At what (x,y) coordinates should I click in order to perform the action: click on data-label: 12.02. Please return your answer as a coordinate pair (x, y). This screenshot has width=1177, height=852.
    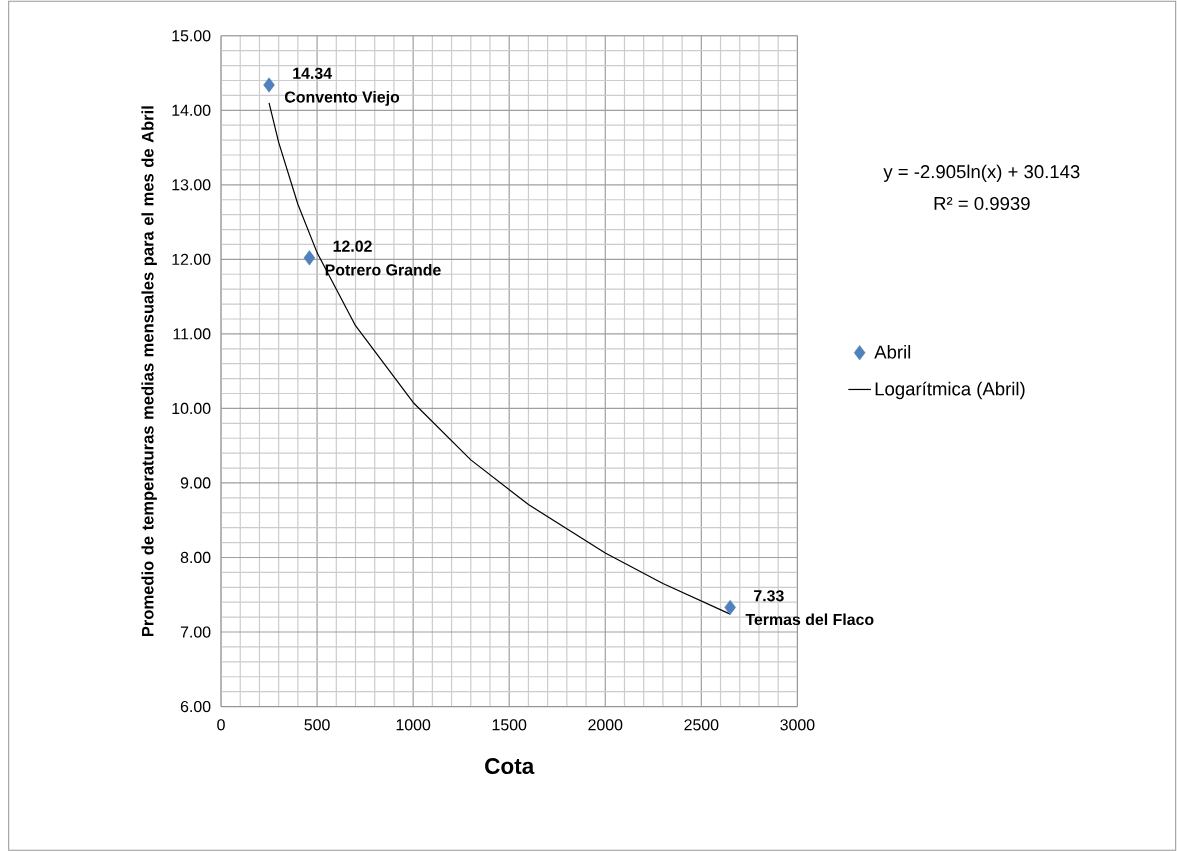
    Looking at the image, I should click on (352, 246).